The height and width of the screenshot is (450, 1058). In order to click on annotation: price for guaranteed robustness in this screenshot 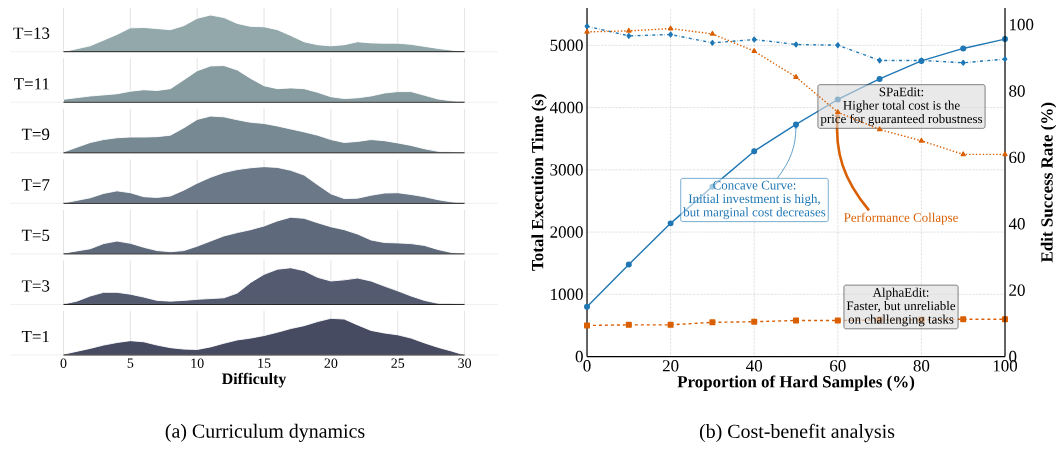, I will do `click(901, 119)`.